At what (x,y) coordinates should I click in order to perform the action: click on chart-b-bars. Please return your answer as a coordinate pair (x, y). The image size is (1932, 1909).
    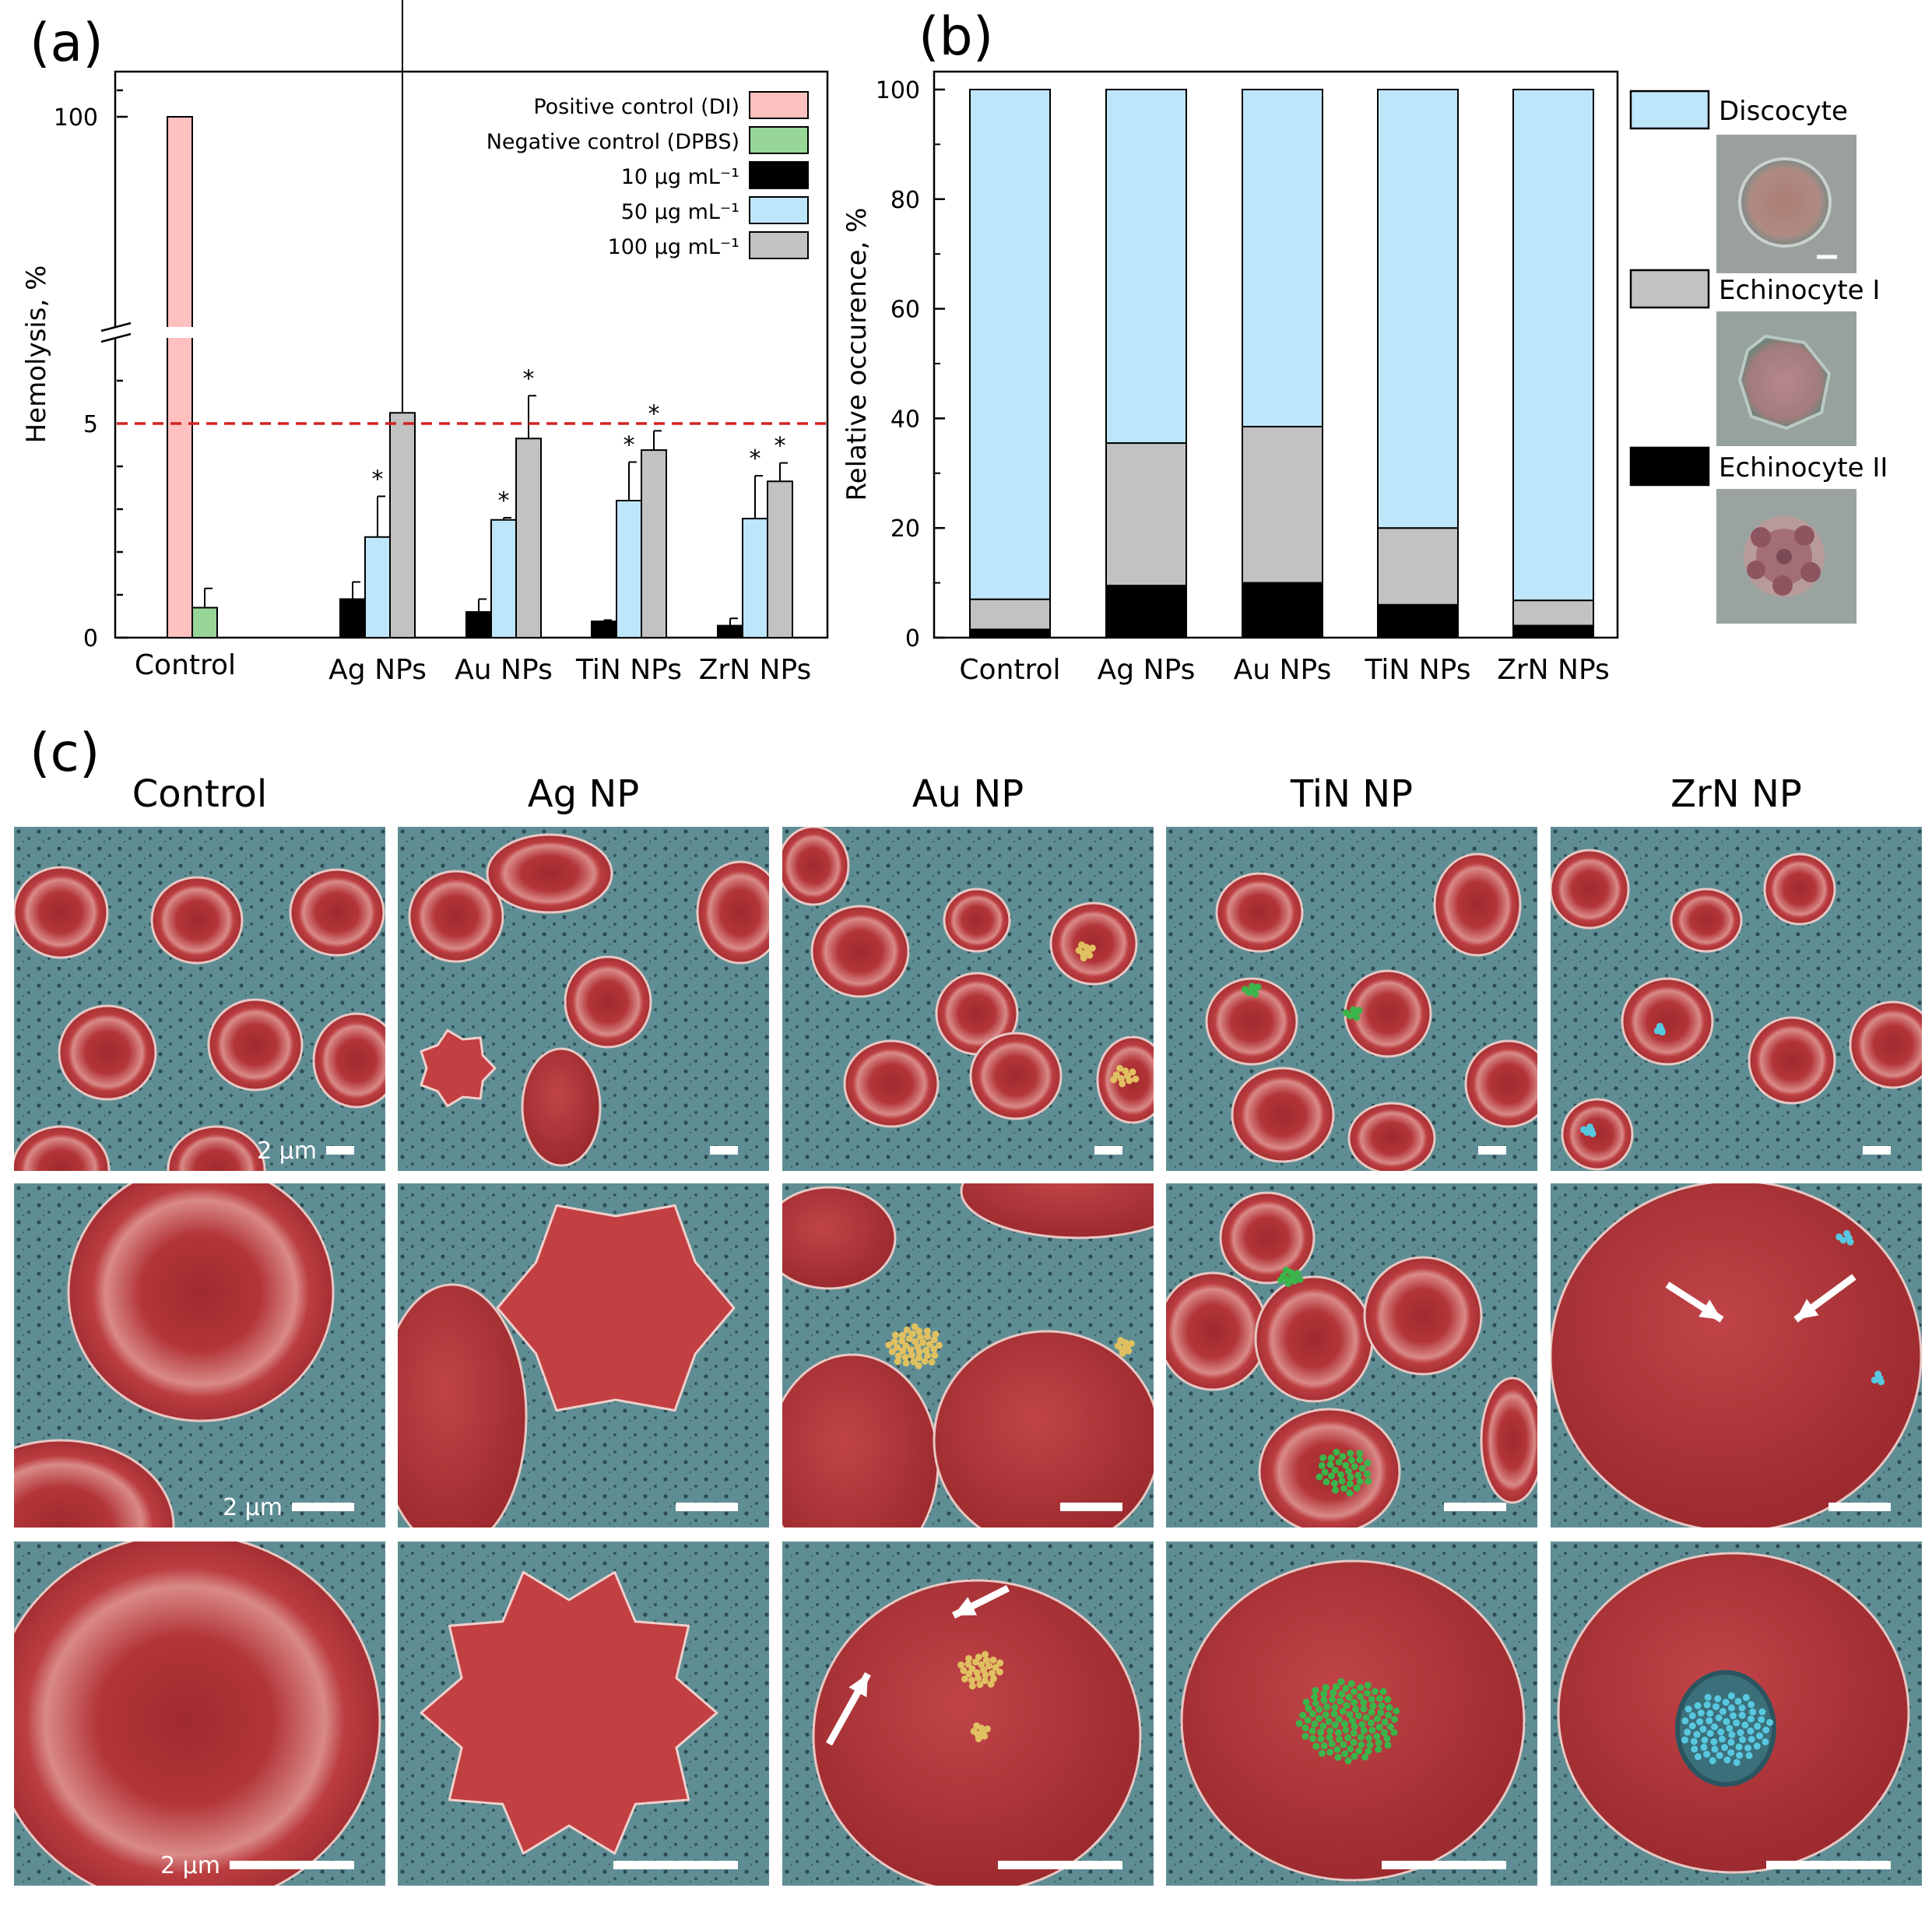
    Looking at the image, I should click on (1281, 364).